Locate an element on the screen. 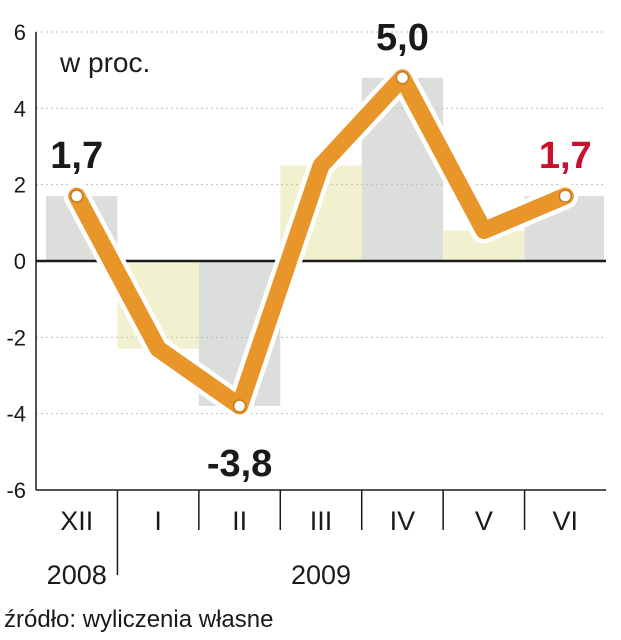  data-label-XII: 1,7 is located at coordinates (76, 156).